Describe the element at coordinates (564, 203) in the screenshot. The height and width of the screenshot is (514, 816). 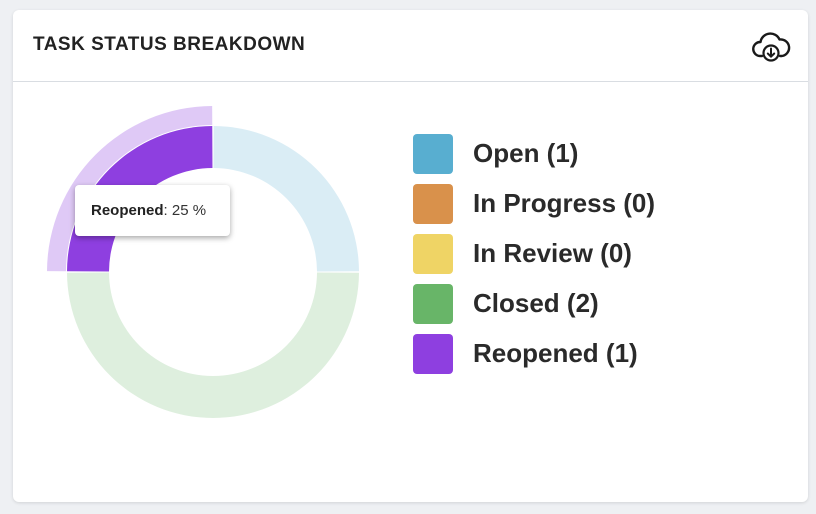
I see `legend-label: In Progress (0)` at that location.